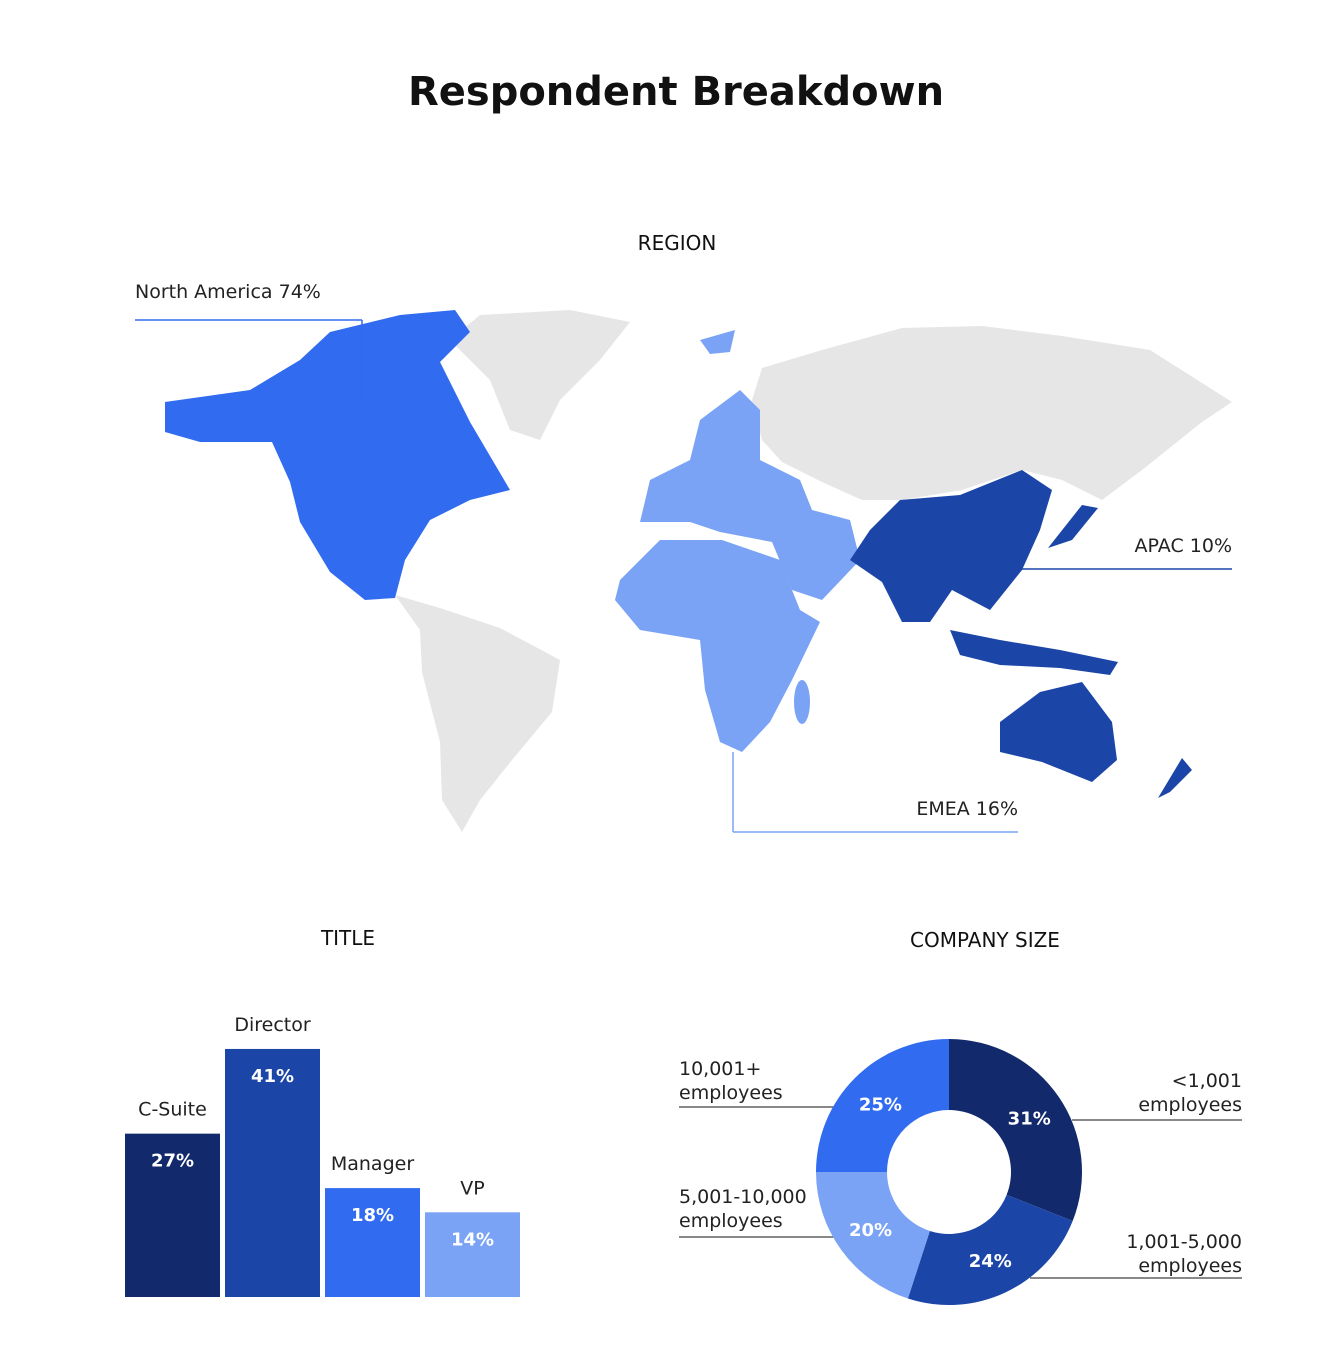  I want to click on north-america, so click(337, 455).